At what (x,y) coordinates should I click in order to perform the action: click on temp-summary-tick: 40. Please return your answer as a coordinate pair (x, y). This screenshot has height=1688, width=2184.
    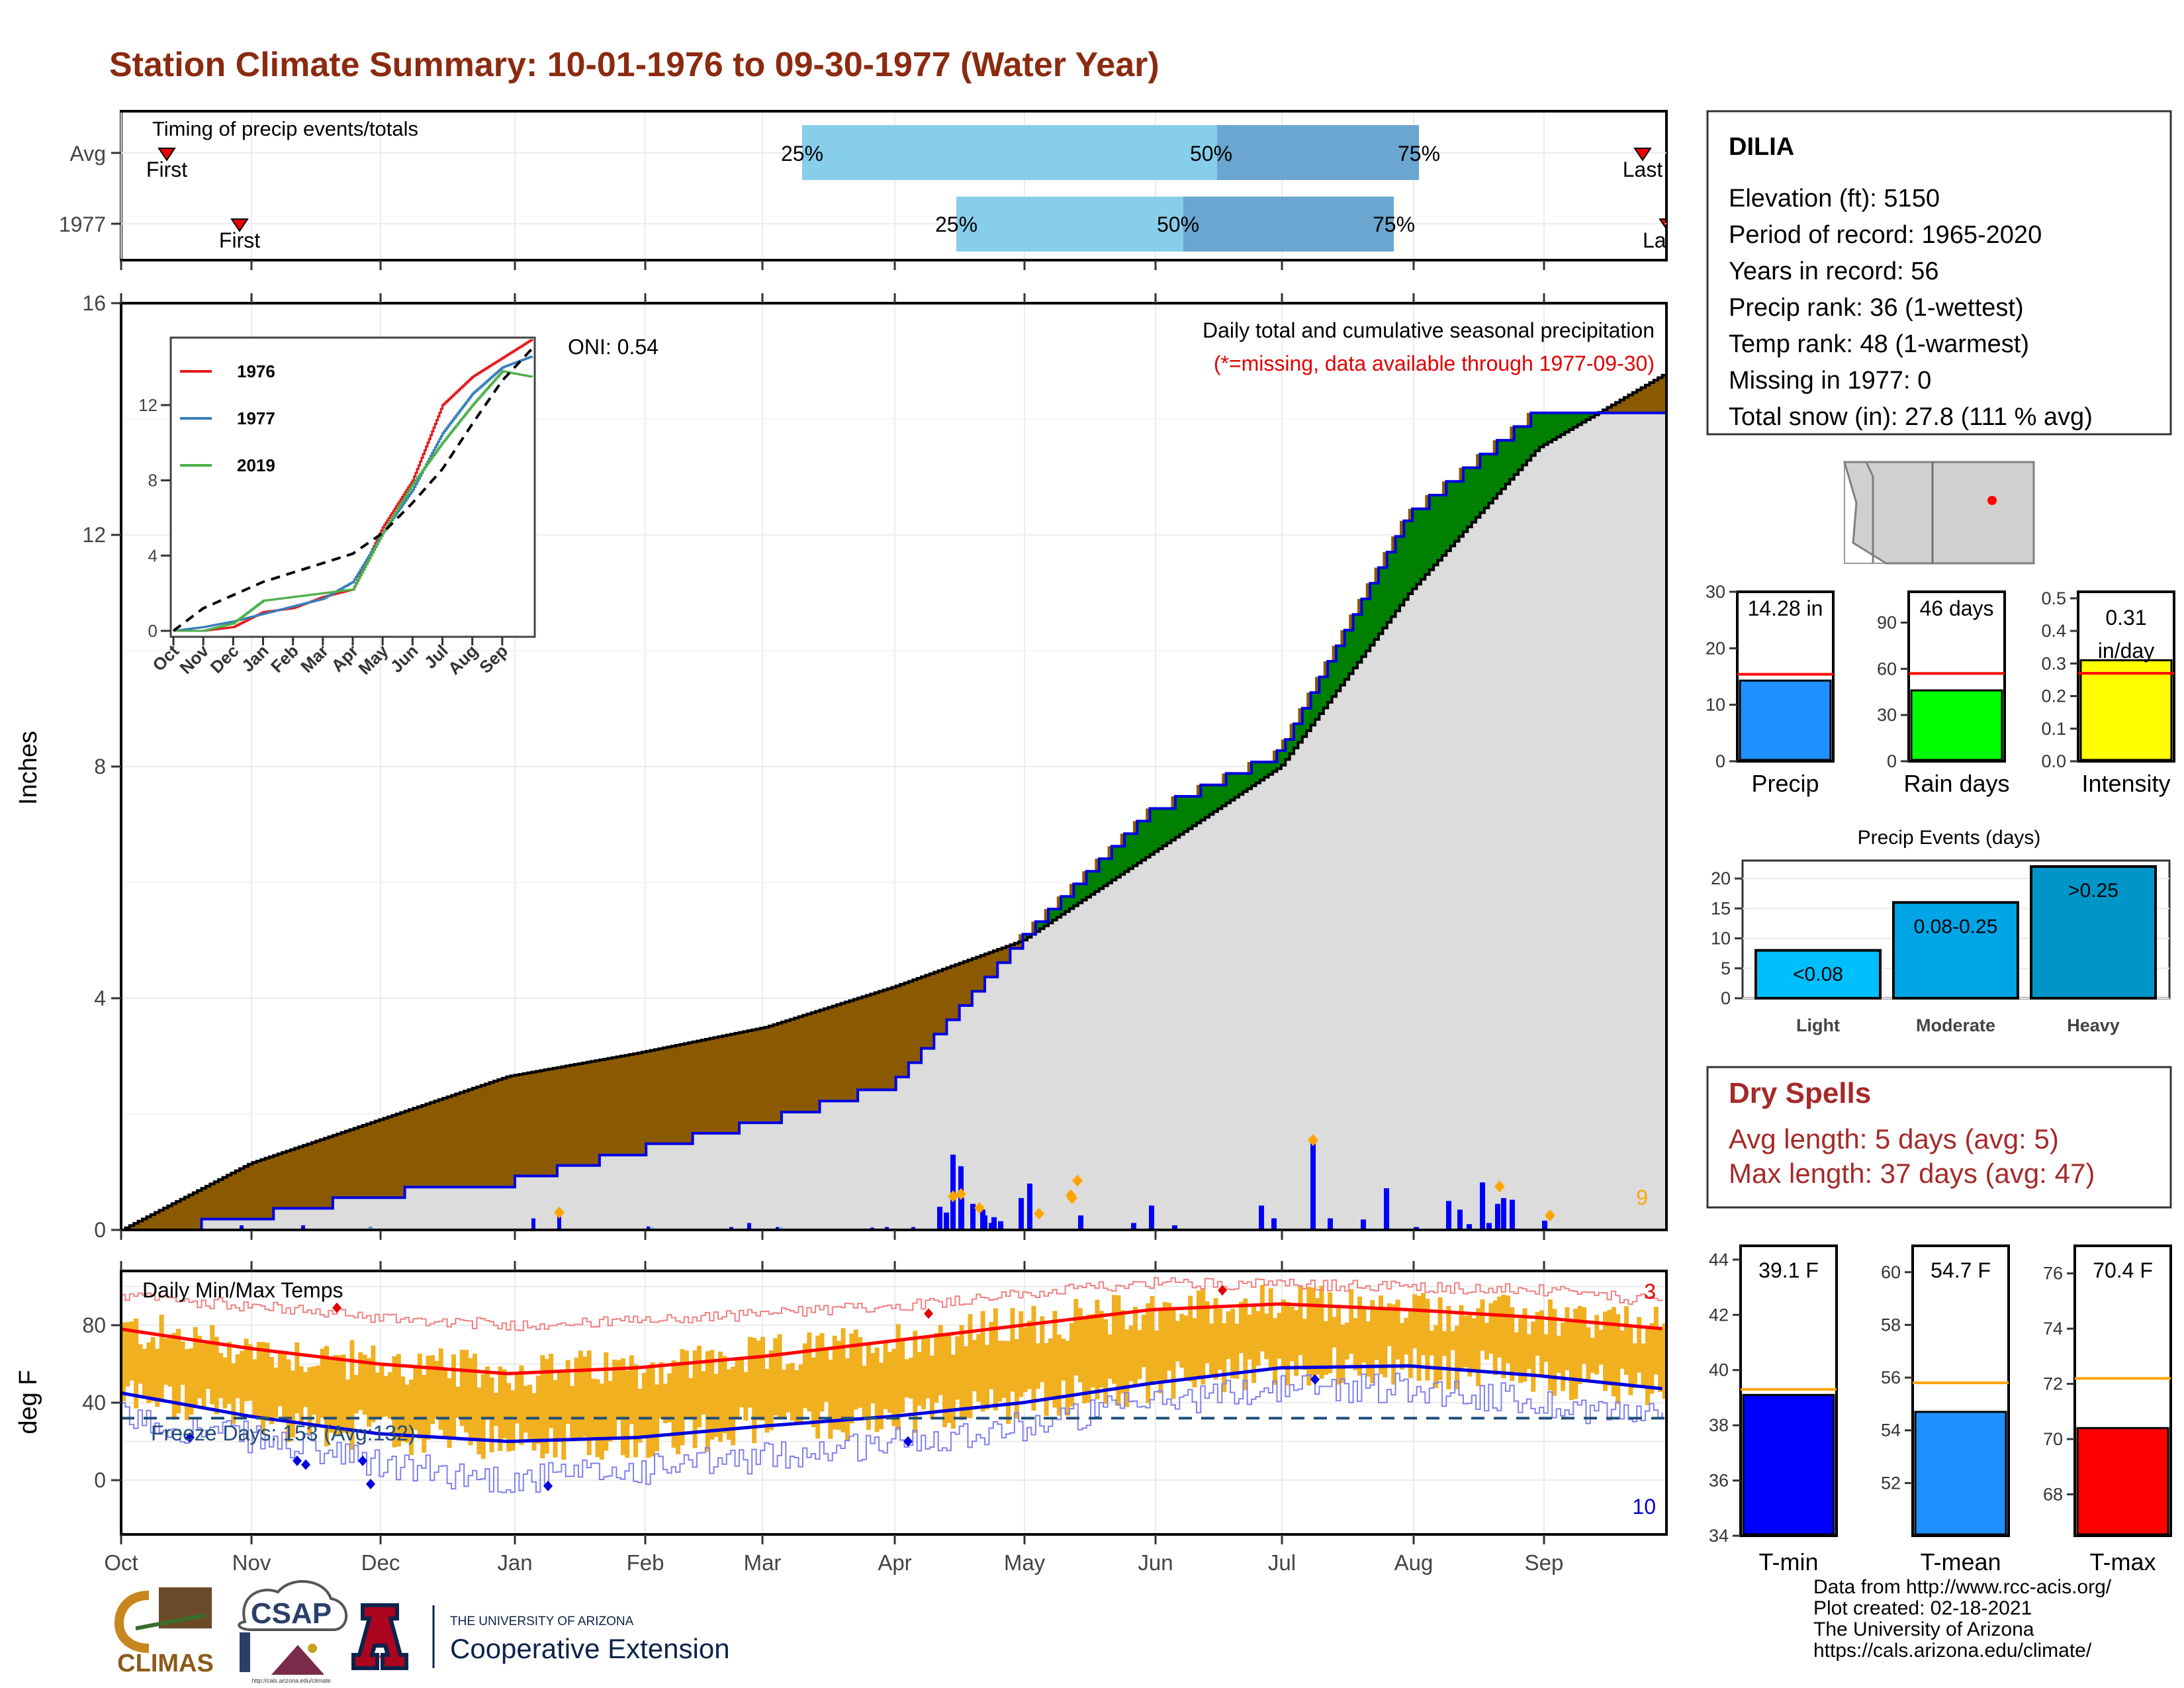
    Looking at the image, I should click on (1719, 1370).